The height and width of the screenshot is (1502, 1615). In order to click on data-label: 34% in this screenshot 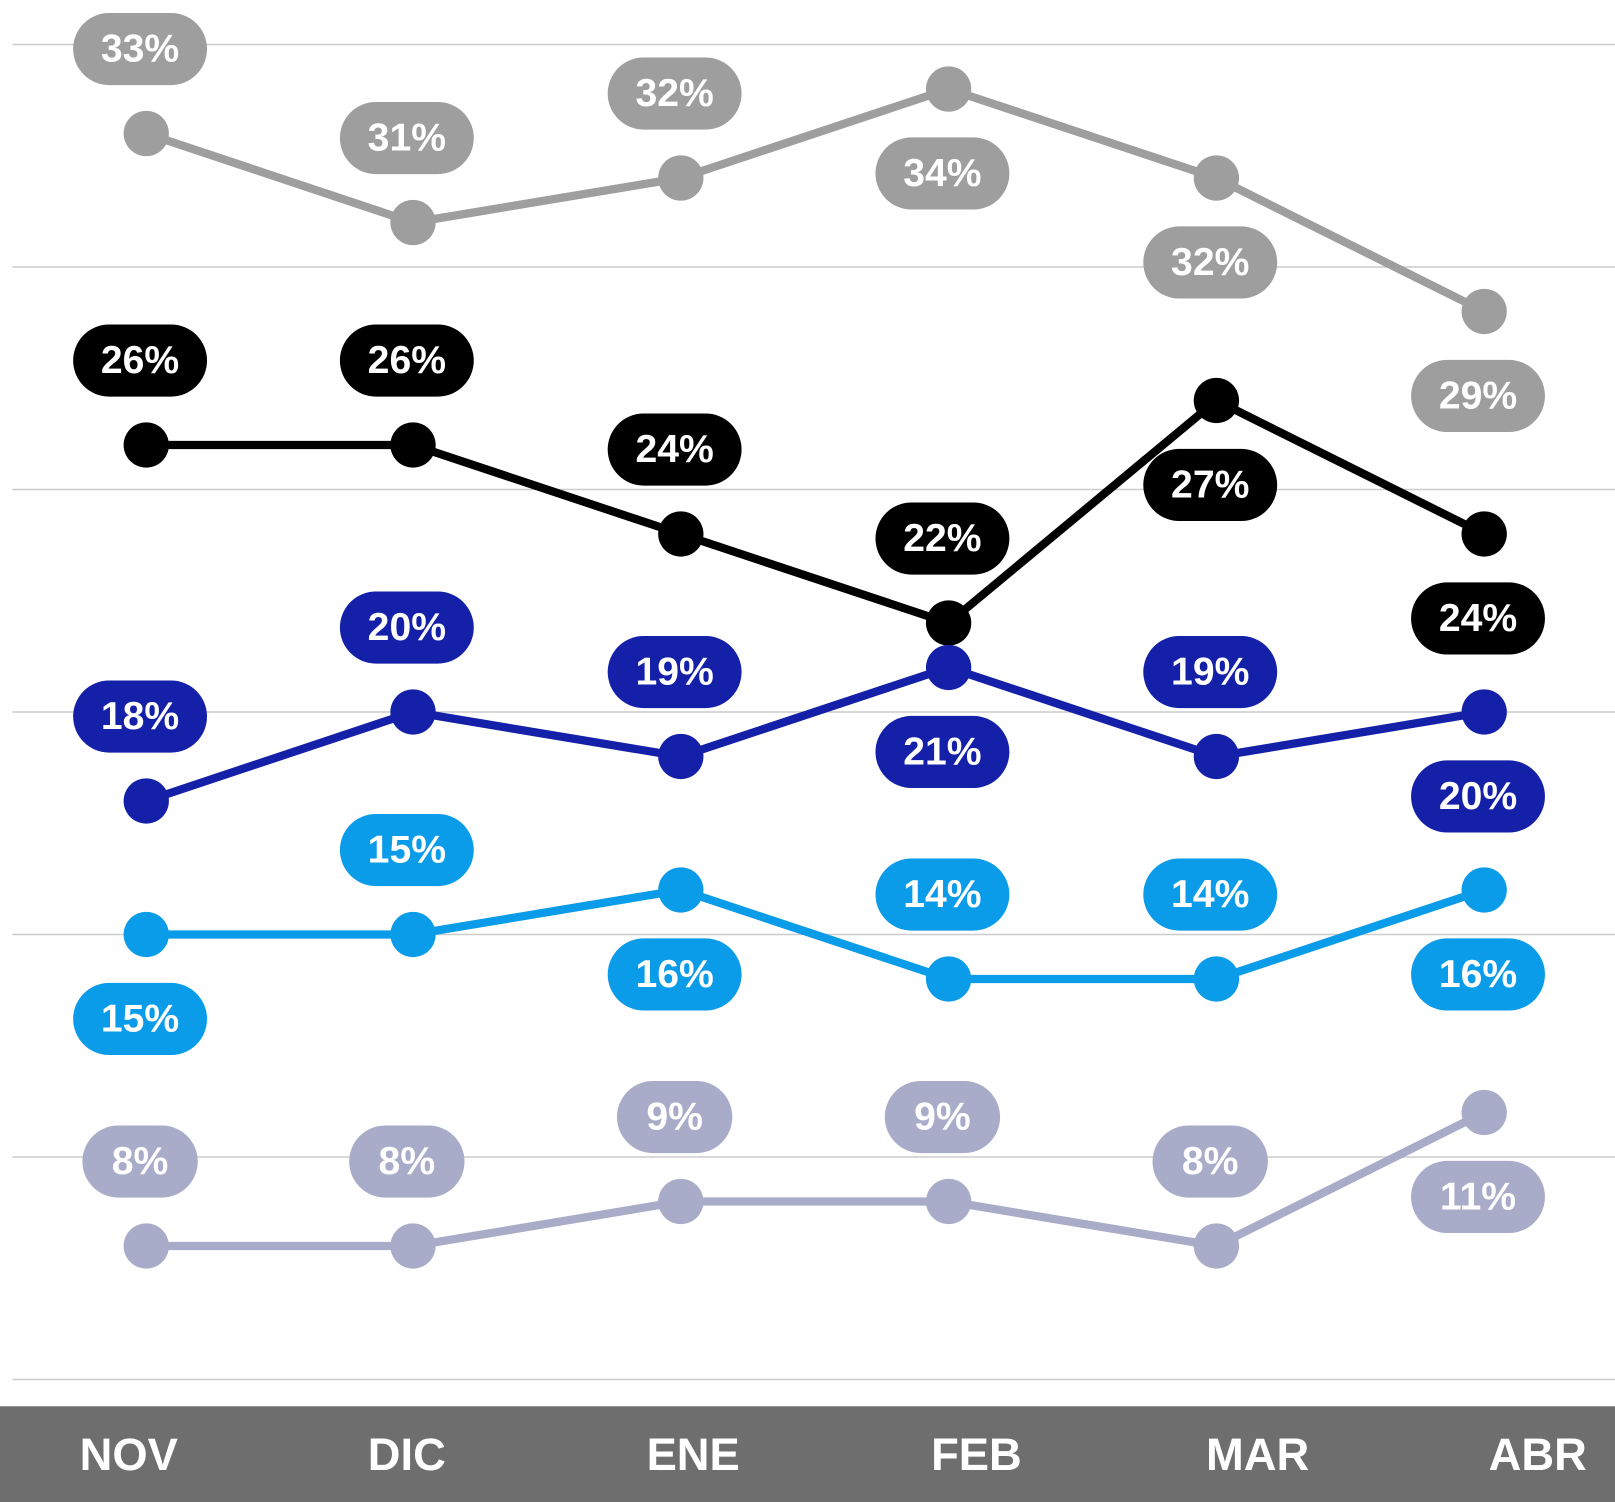, I will do `click(942, 173)`.